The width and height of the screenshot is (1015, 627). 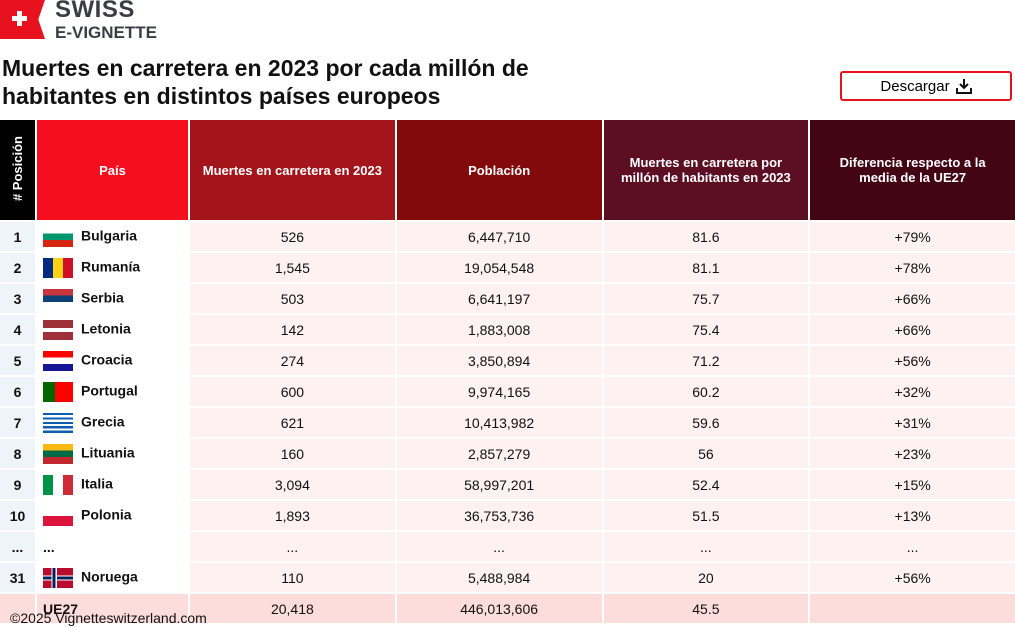 I want to click on pop-cell: 6,447,710, so click(x=499, y=236).